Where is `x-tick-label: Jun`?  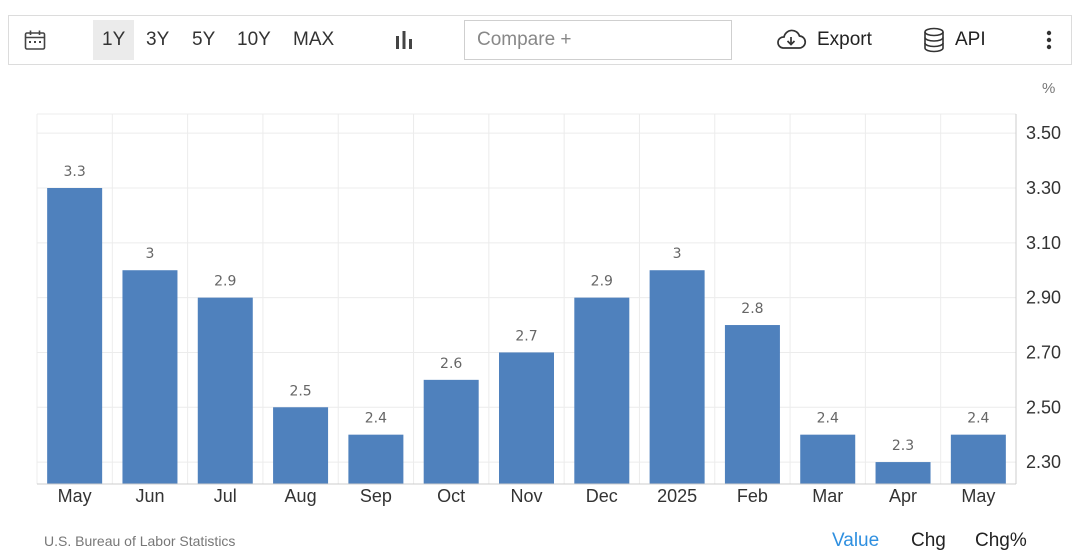
x-tick-label: Jun is located at coordinates (149, 496).